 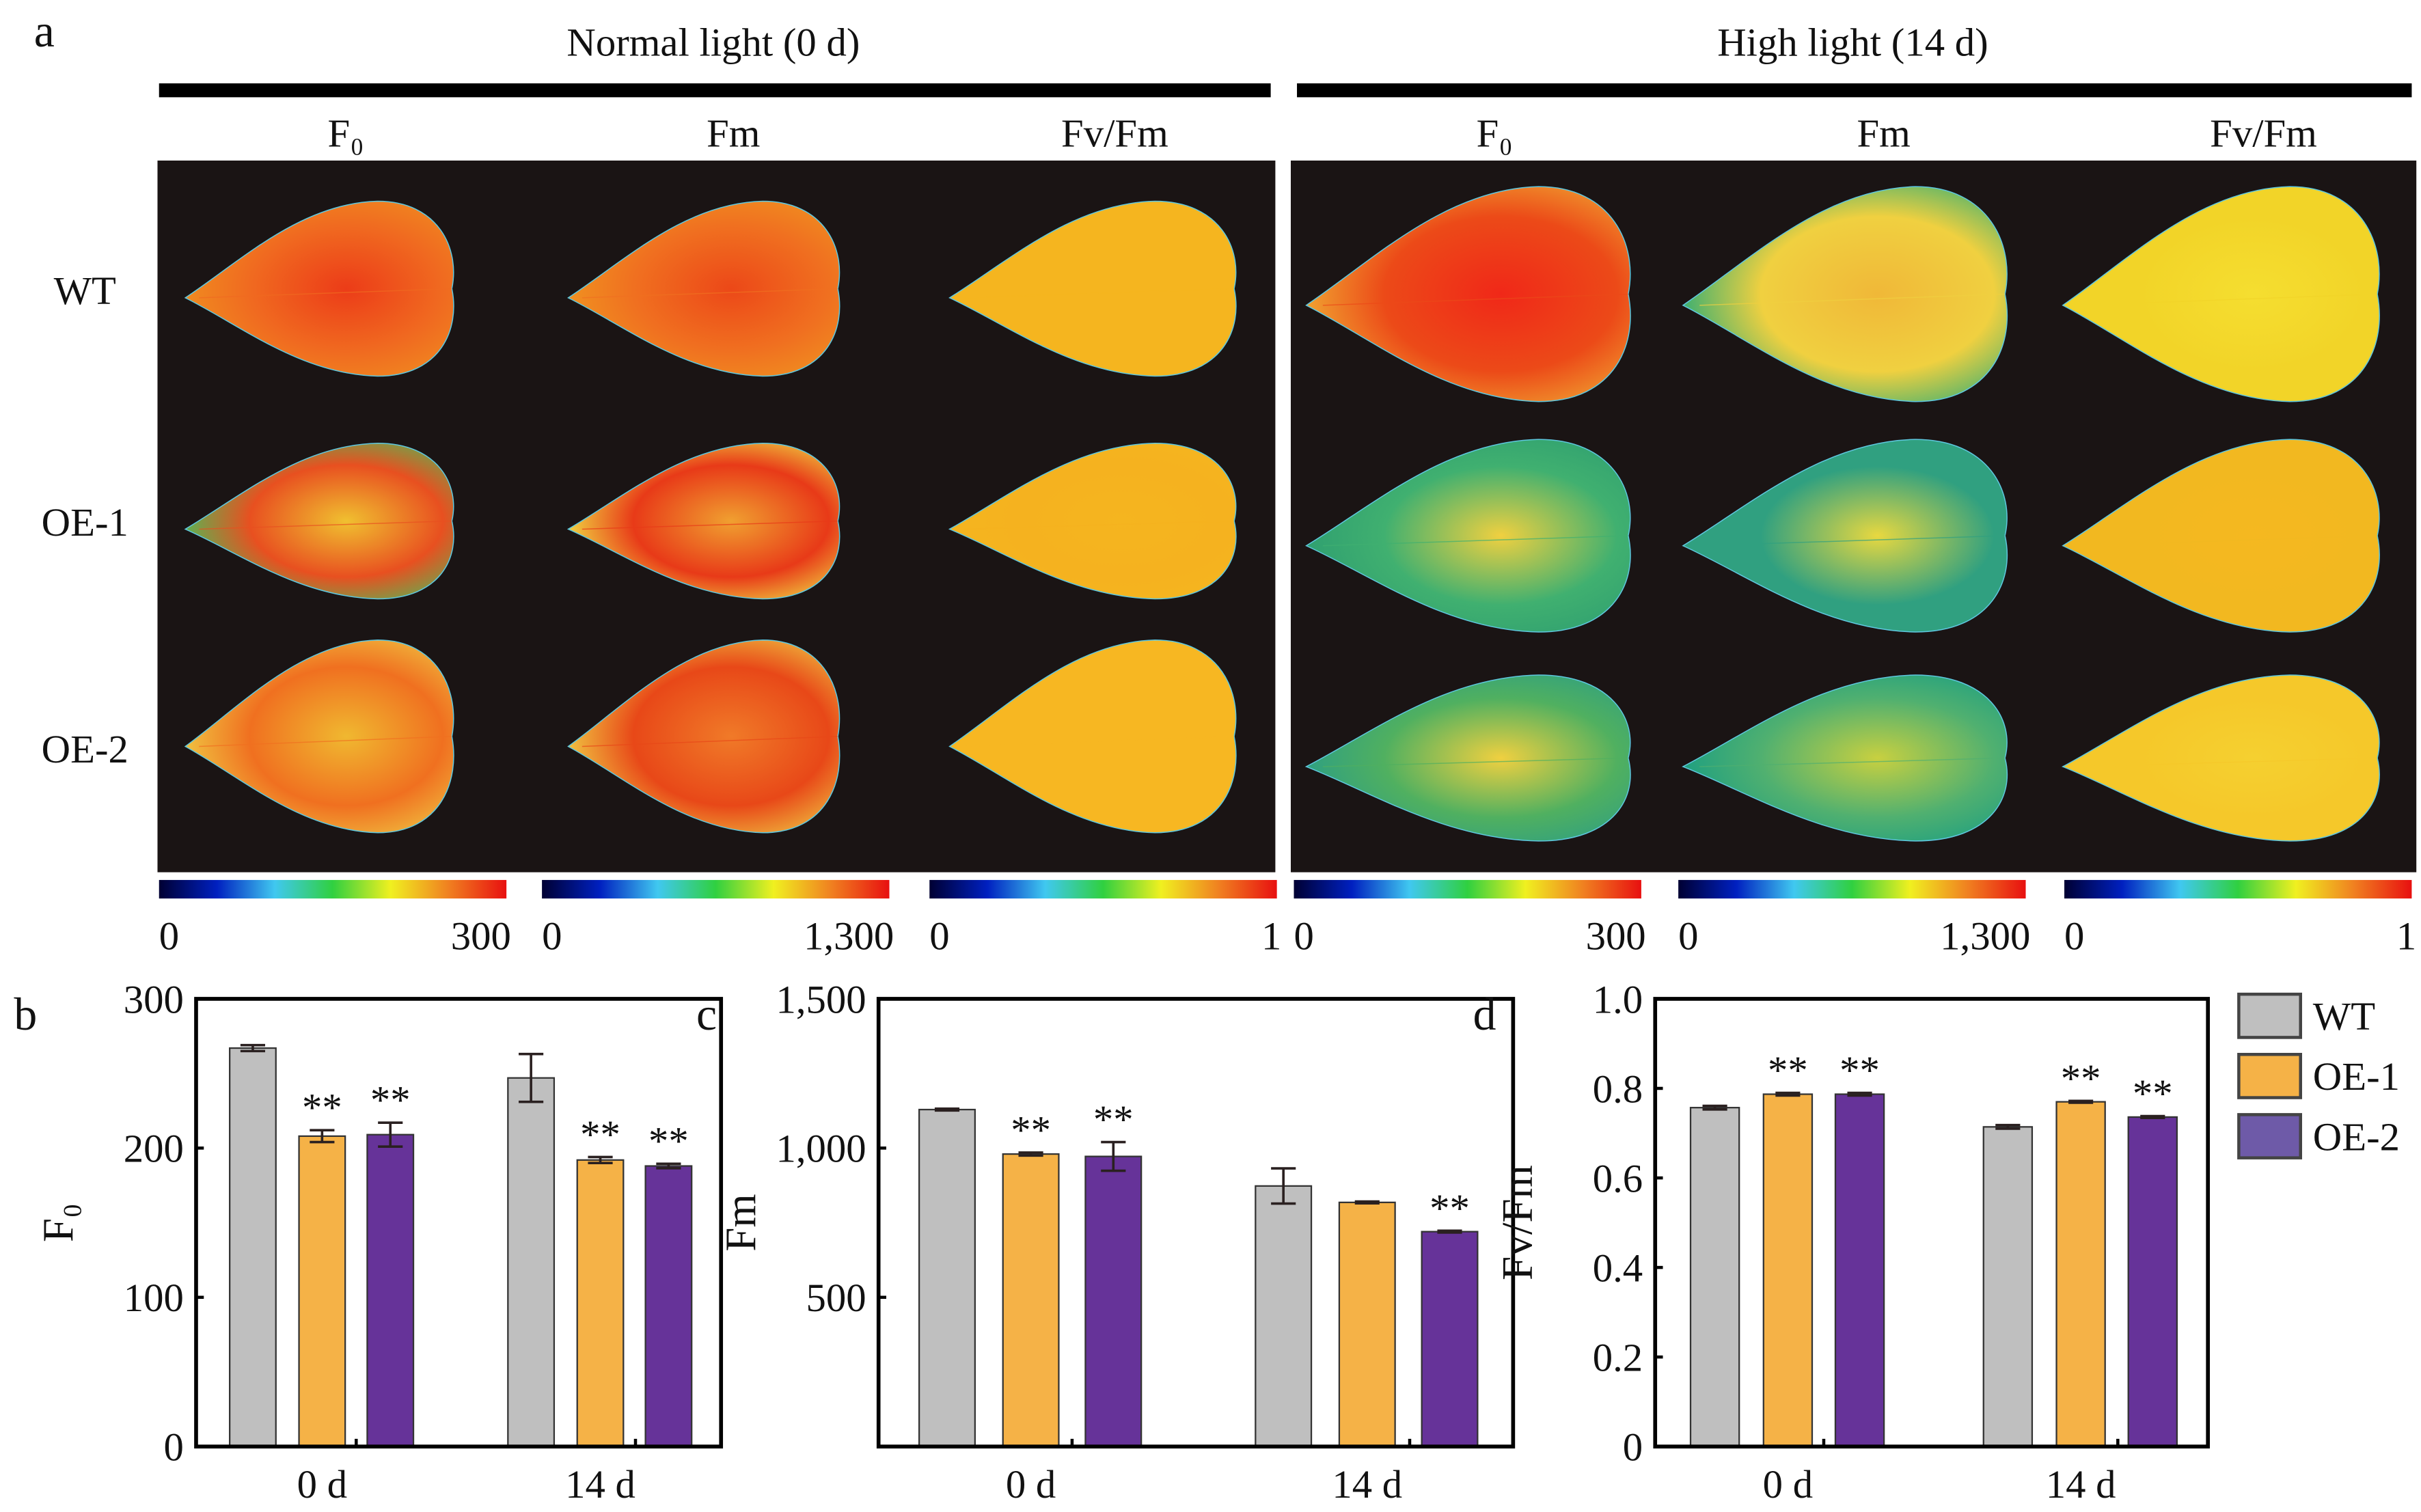 What do you see at coordinates (821, 999) in the screenshot?
I see `y-tick-label: 1,500` at bounding box center [821, 999].